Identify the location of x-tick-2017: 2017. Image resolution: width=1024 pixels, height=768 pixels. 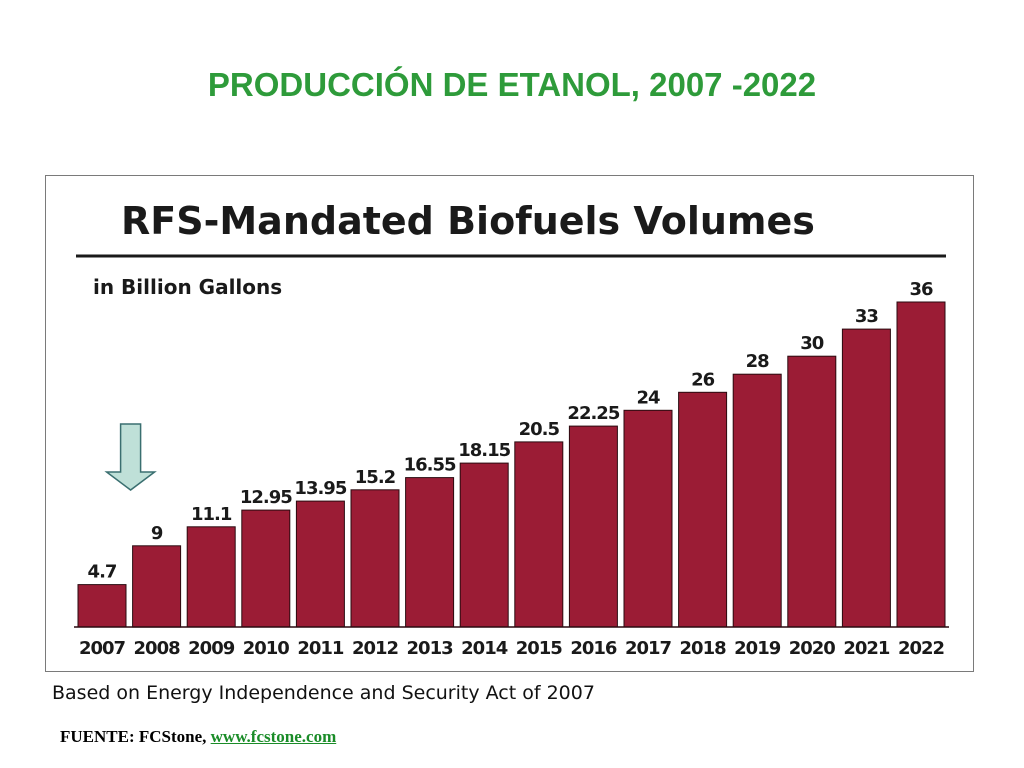
(648, 648).